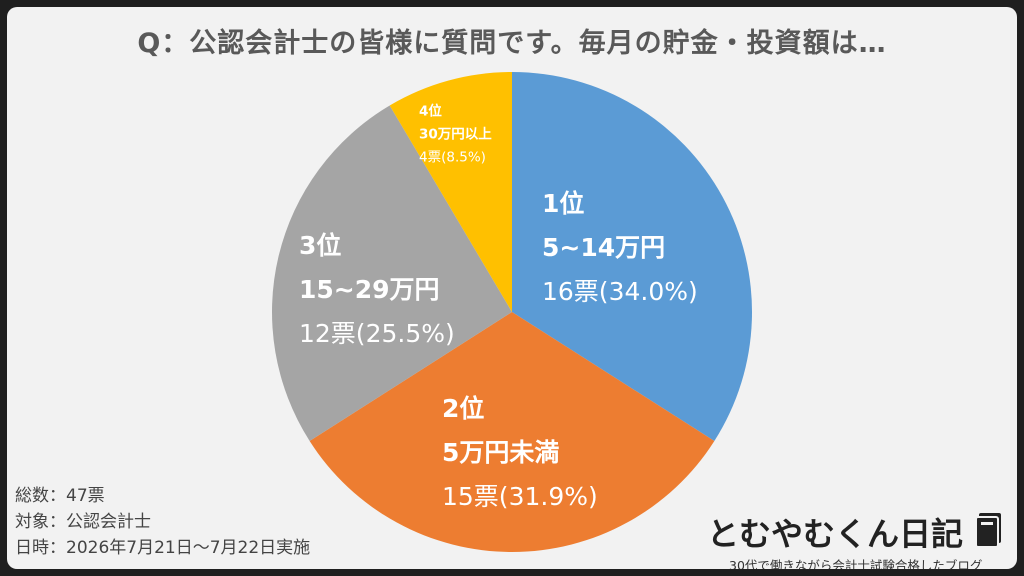  I want to click on brand-name: とむやむくん日記, so click(835, 534).